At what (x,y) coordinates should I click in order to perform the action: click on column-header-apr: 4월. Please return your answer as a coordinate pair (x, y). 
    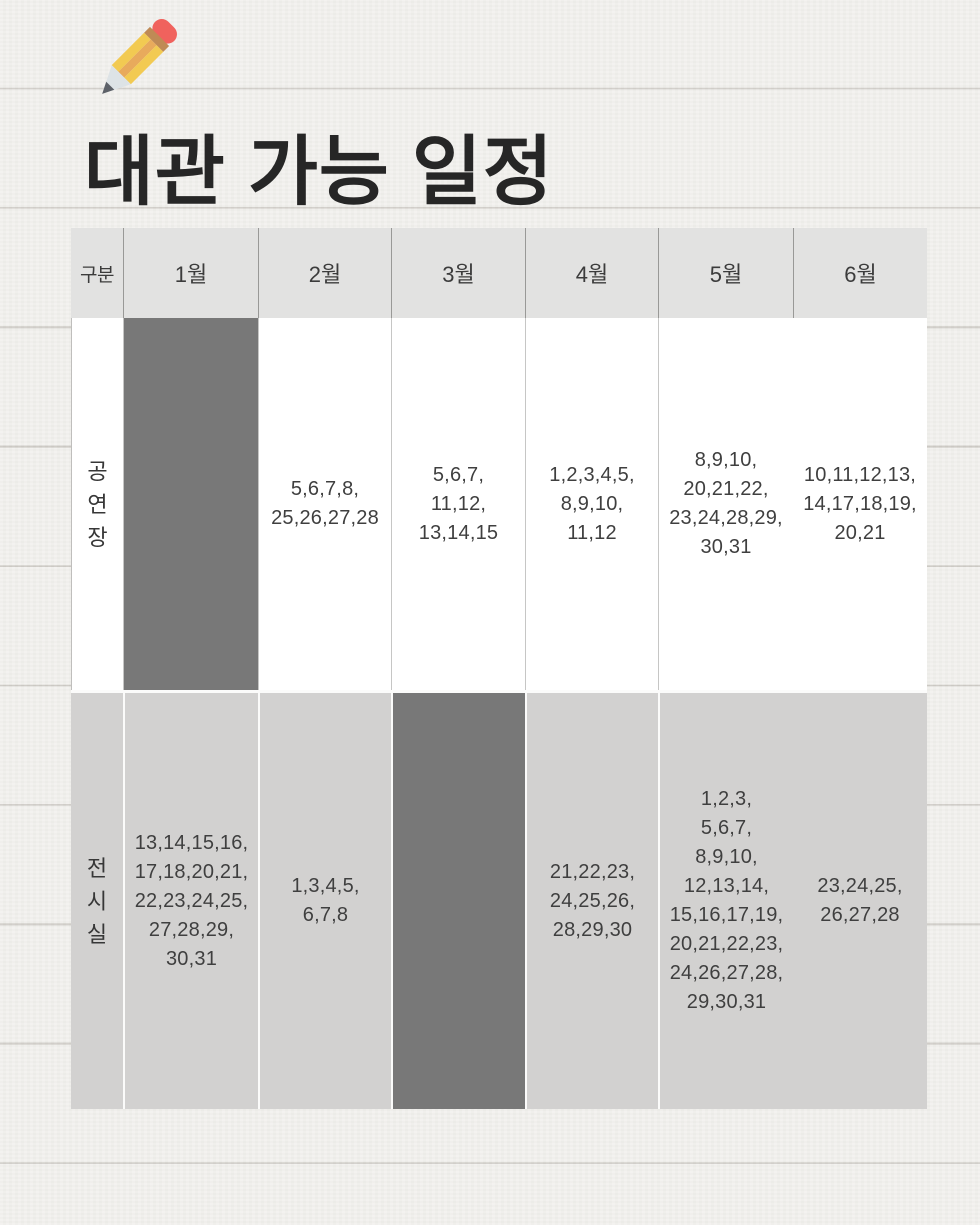
    Looking at the image, I should click on (591, 273).